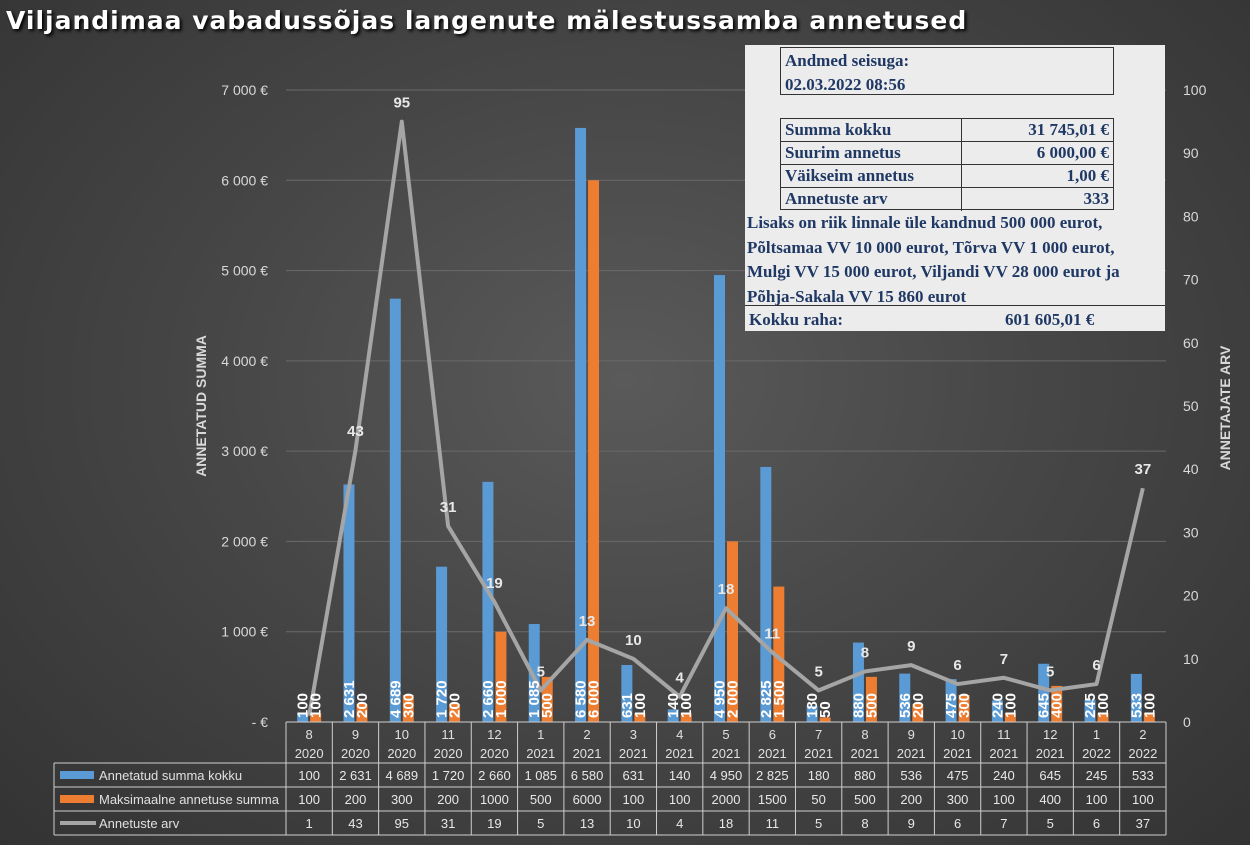 The height and width of the screenshot is (845, 1250). I want to click on table-cell: 50, so click(818, 799).